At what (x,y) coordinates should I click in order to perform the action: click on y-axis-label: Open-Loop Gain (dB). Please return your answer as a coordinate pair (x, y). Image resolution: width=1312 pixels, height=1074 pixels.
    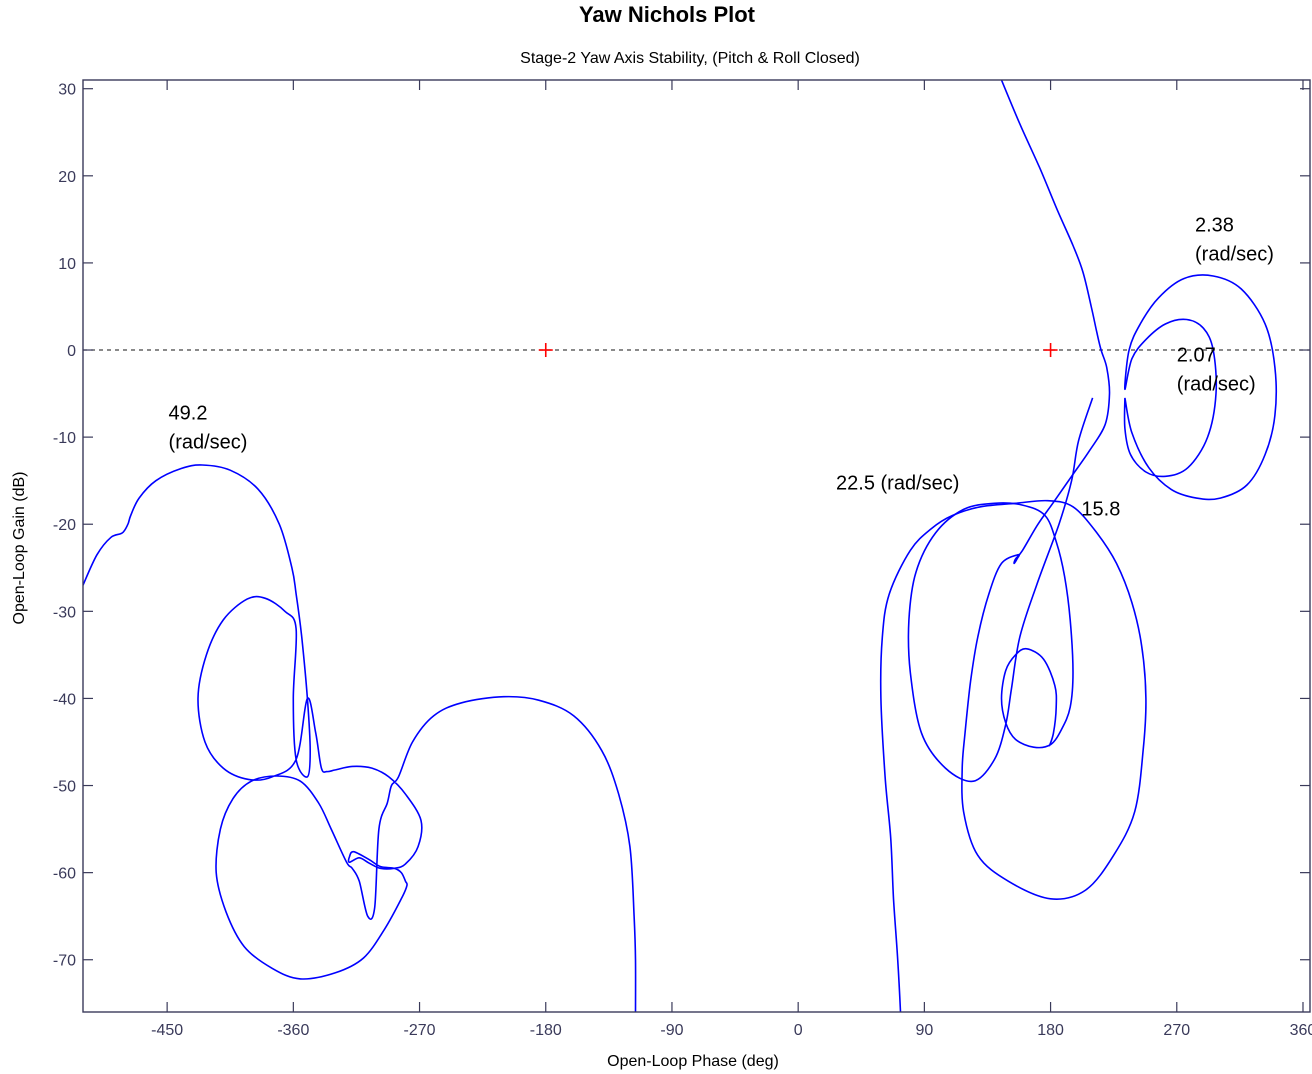
    Looking at the image, I should click on (19, 548).